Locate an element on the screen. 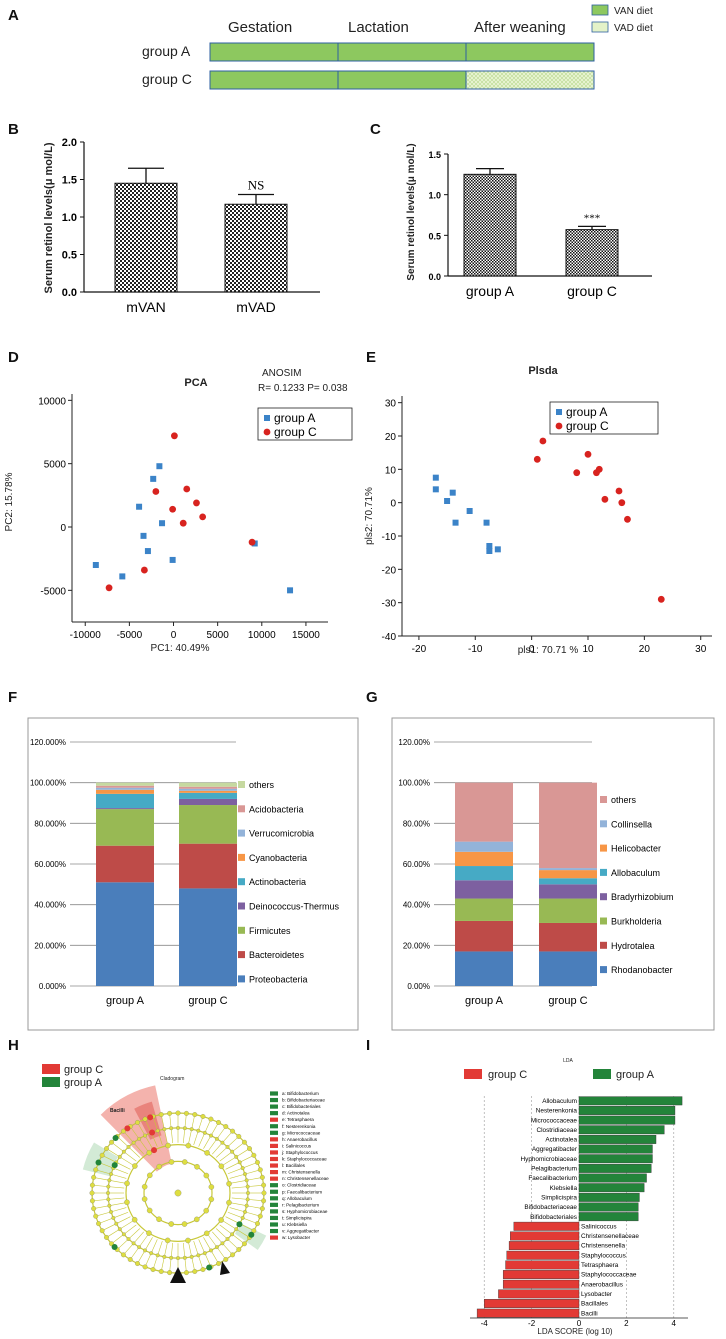 Image resolution: width=726 pixels, height=1339 pixels. chart-i-bar-klebsiella is located at coordinates (611, 1188).